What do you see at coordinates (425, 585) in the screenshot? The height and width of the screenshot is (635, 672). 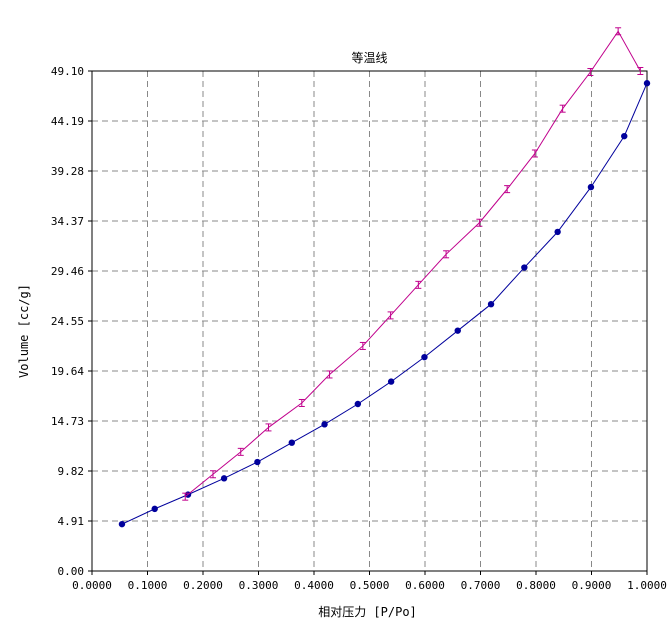 I see `x-tick-label: 0.6000` at bounding box center [425, 585].